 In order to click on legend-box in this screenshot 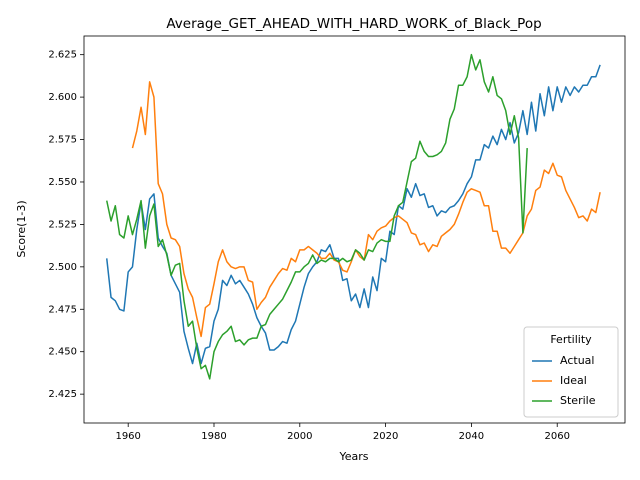, I will do `click(571, 372)`.